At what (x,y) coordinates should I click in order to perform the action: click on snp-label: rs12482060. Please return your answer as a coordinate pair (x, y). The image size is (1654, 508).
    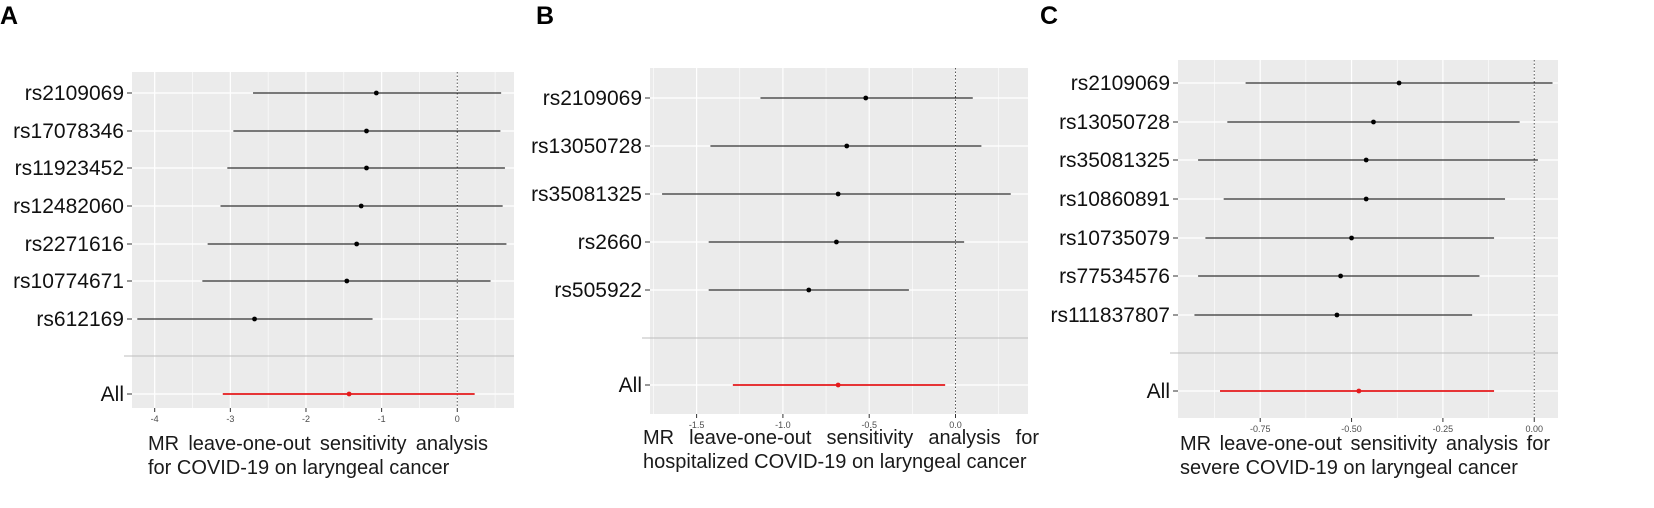
    Looking at the image, I should click on (68, 206).